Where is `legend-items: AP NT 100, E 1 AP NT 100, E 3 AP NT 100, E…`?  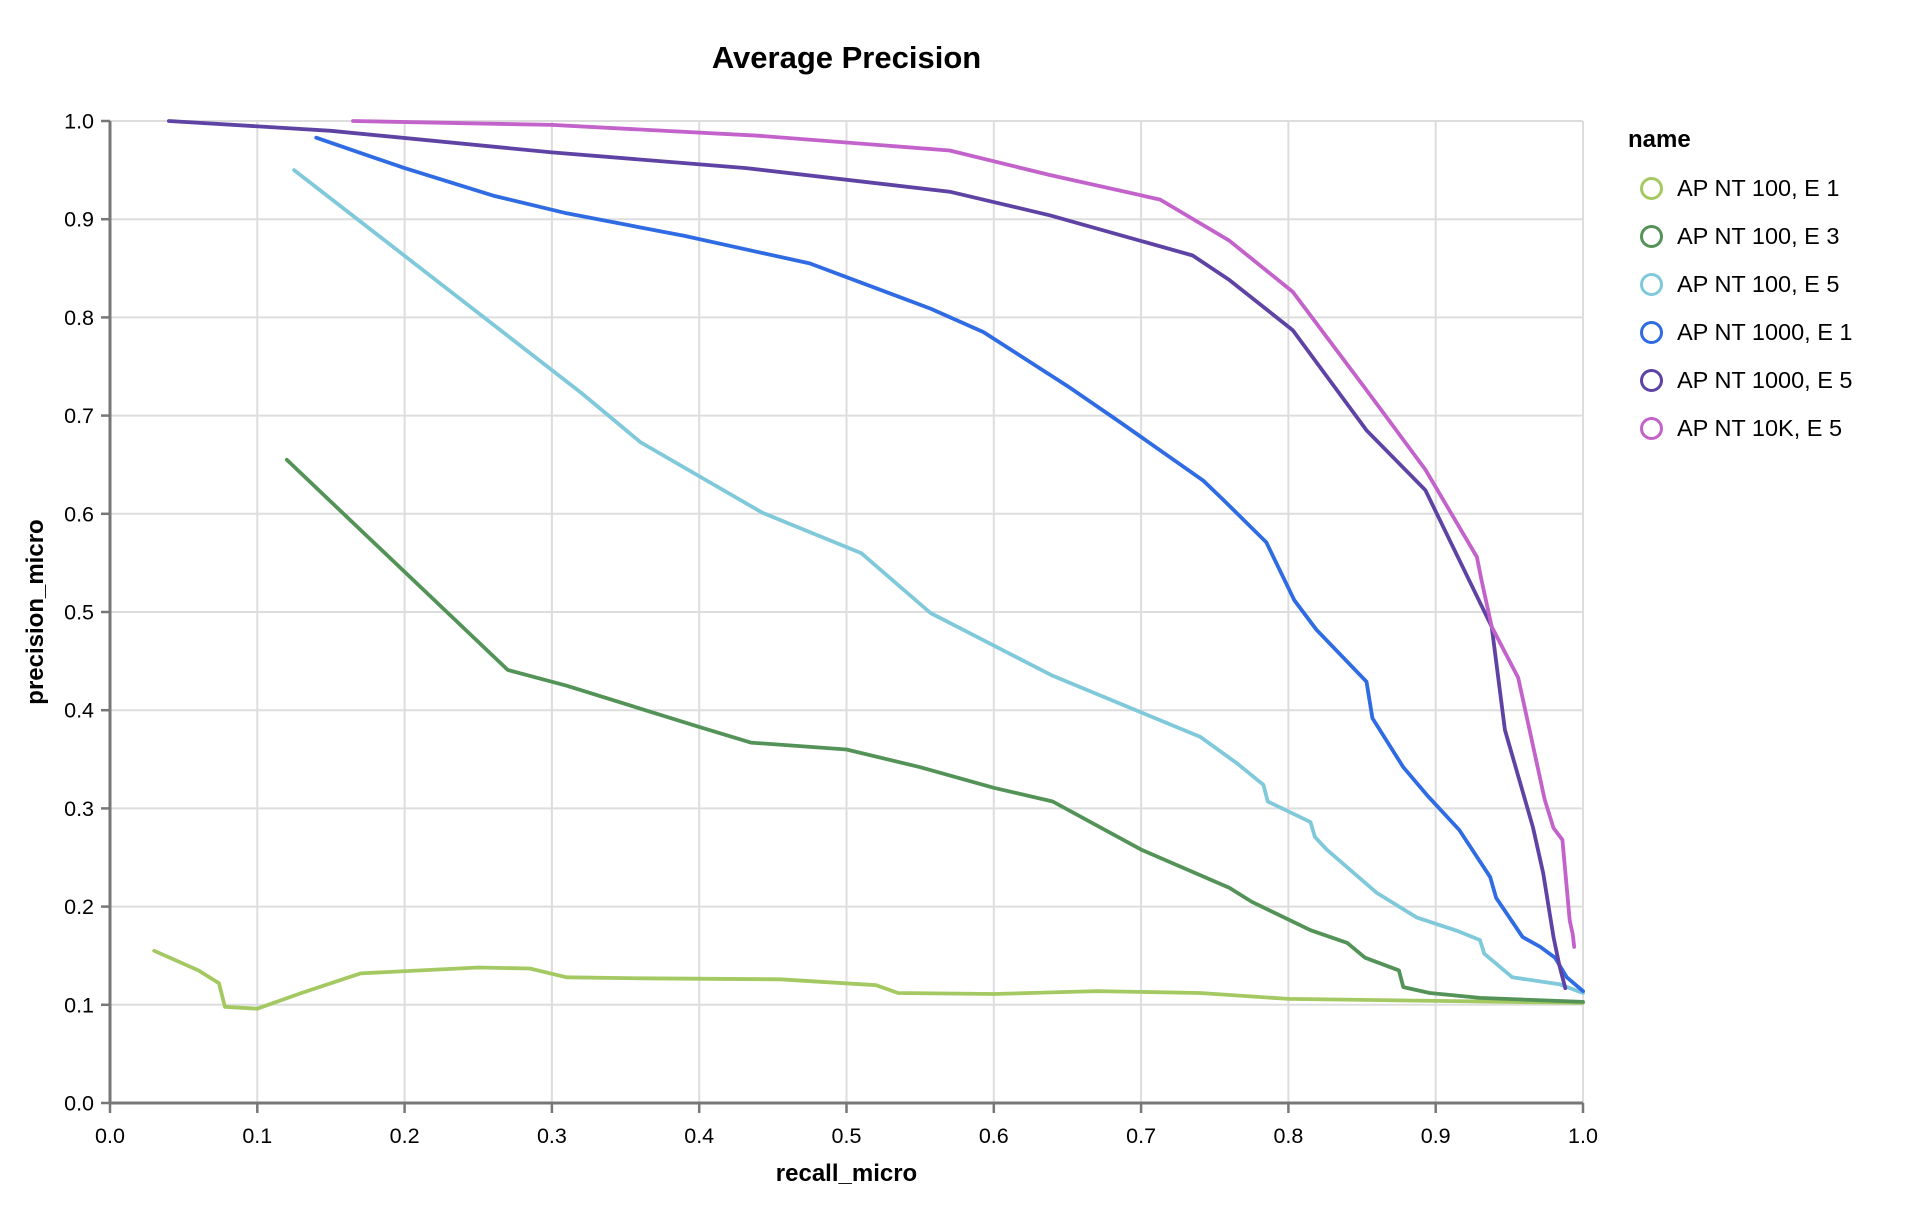 legend-items: AP NT 100, E 1 AP NT 100, E 3 AP NT 100, E… is located at coordinates (1734, 308).